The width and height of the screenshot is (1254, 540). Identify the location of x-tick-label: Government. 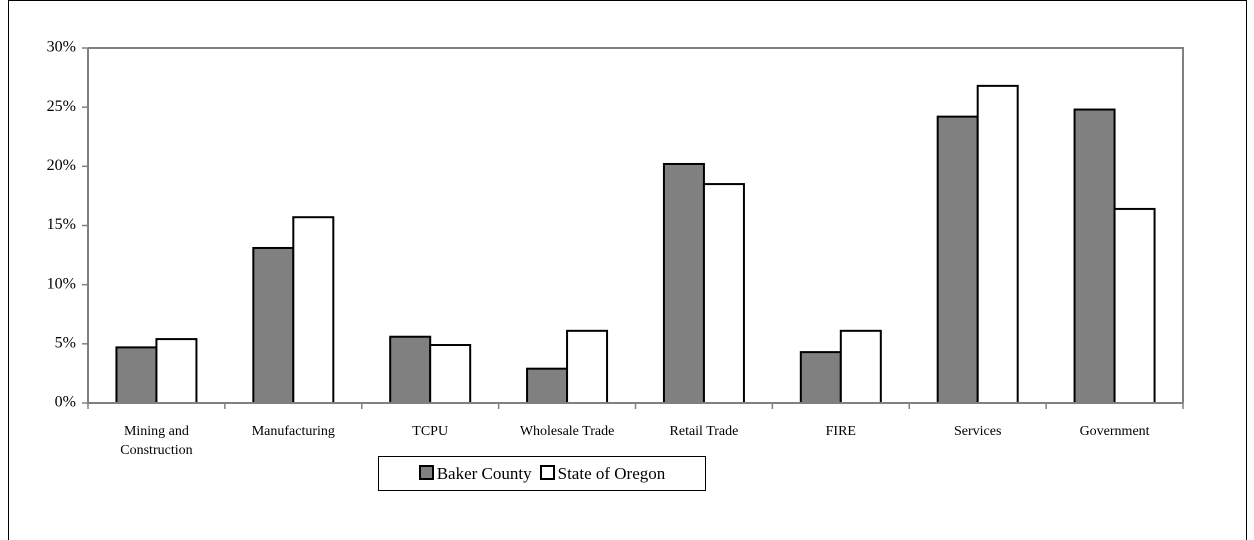
(1114, 431).